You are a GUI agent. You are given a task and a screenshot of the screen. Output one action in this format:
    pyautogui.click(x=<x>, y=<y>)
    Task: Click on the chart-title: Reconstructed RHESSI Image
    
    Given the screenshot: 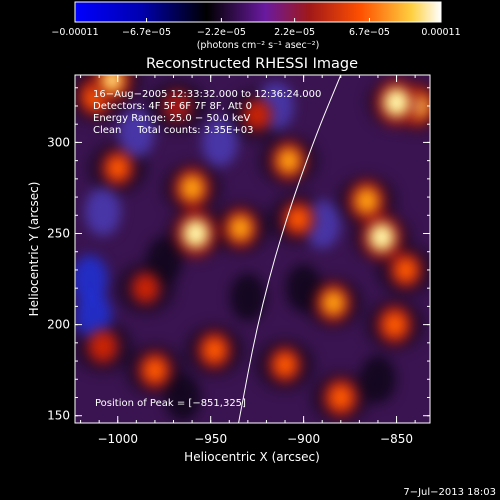 What is the action you would take?
    pyautogui.click(x=252, y=64)
    